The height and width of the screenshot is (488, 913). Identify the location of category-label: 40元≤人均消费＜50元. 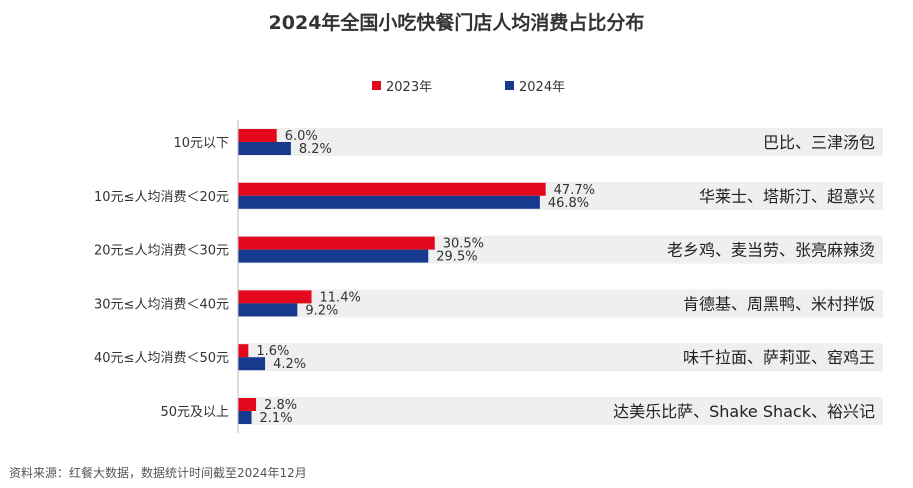
(161, 358).